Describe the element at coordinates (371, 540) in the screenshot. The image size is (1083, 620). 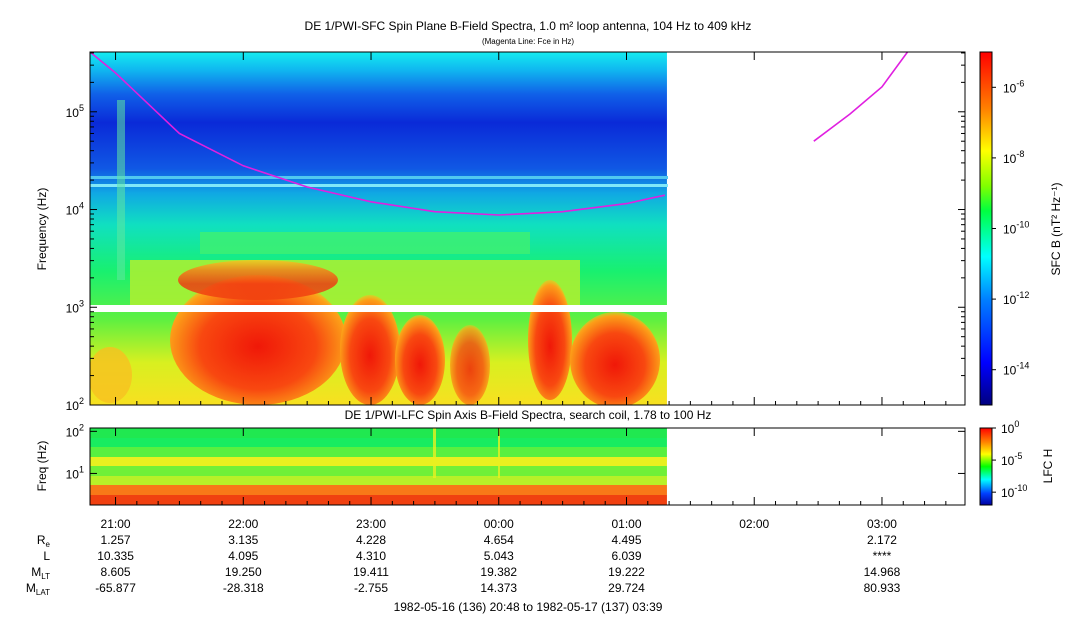
I see `ephemeris-value: 4.228` at that location.